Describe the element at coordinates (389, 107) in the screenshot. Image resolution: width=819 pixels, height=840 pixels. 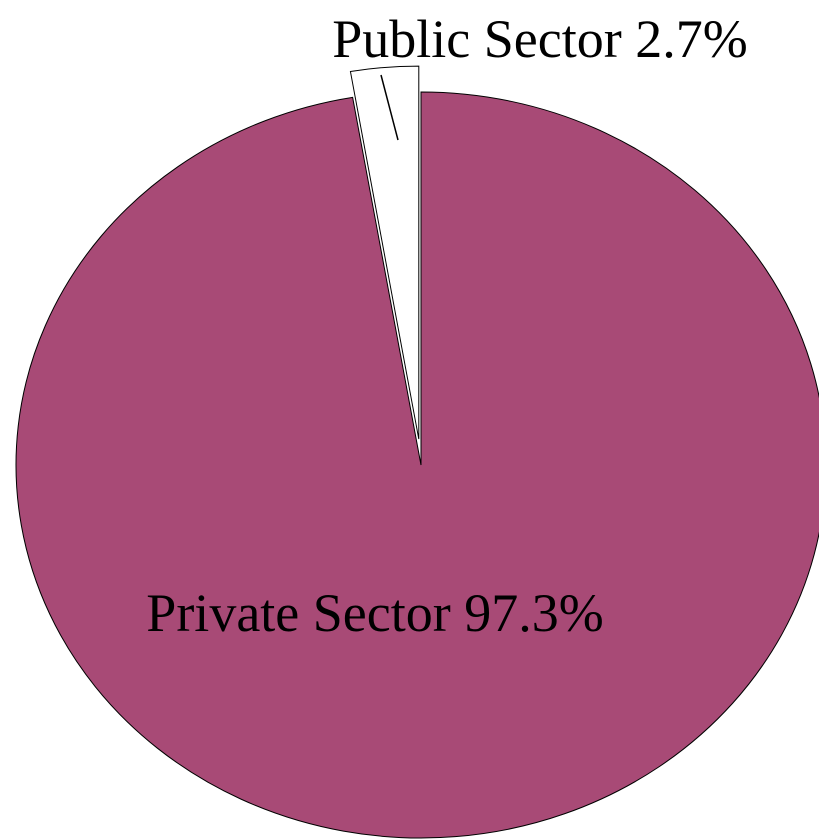
I see `public-sector-leader-line` at that location.